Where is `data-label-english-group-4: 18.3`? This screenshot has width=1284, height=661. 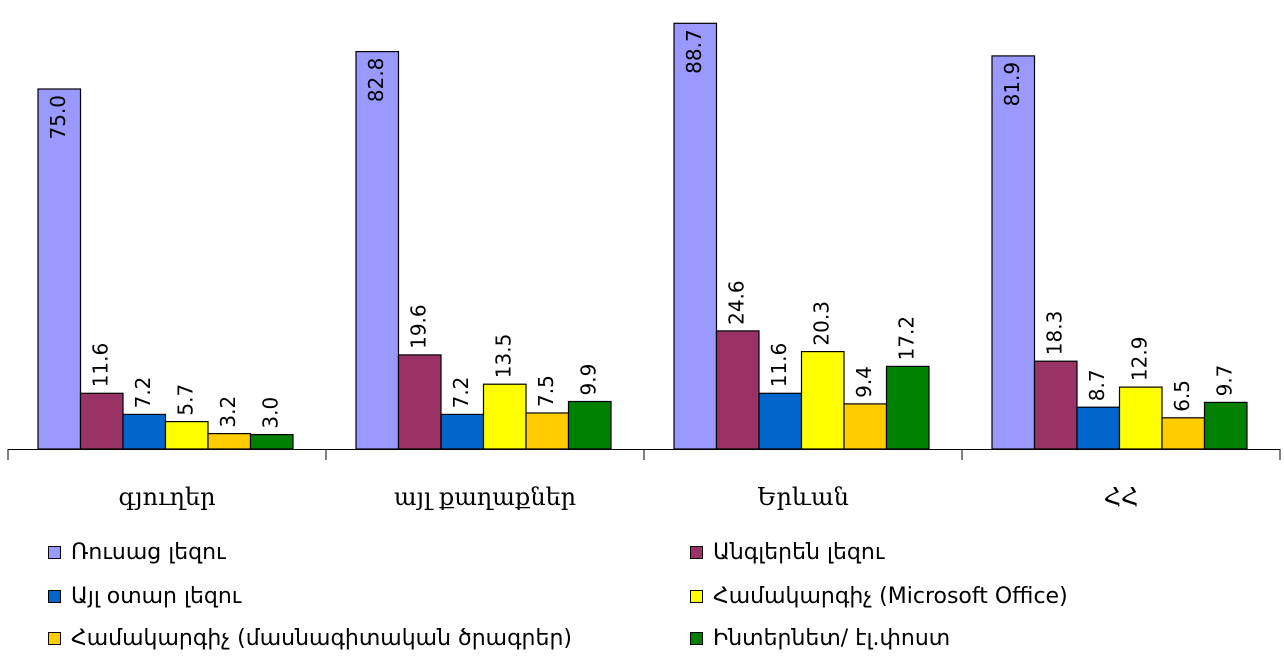 data-label-english-group-4: 18.3 is located at coordinates (1054, 333).